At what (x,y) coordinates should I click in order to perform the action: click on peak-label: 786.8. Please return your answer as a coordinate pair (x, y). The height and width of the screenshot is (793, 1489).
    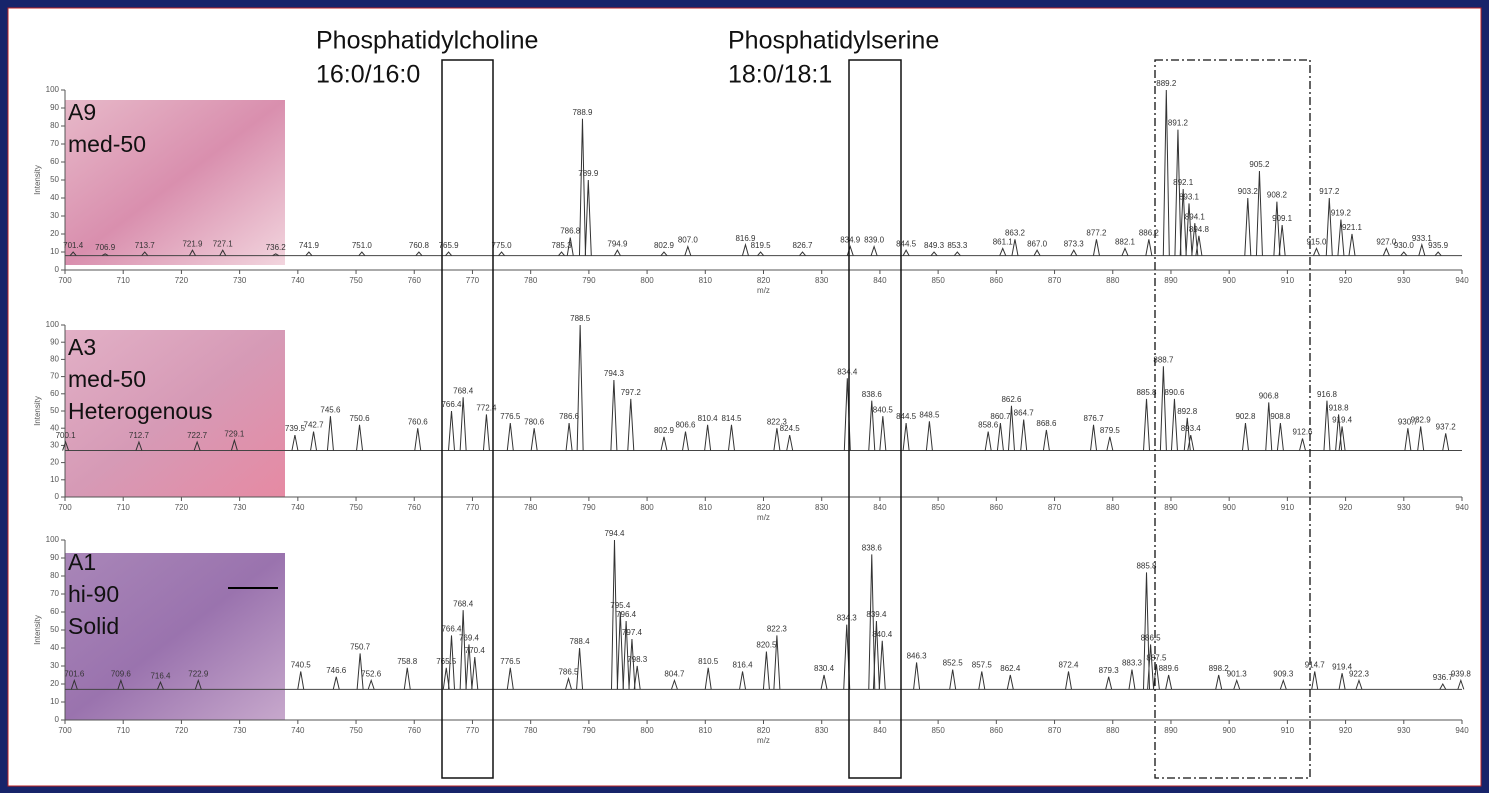
    Looking at the image, I should click on (570, 231).